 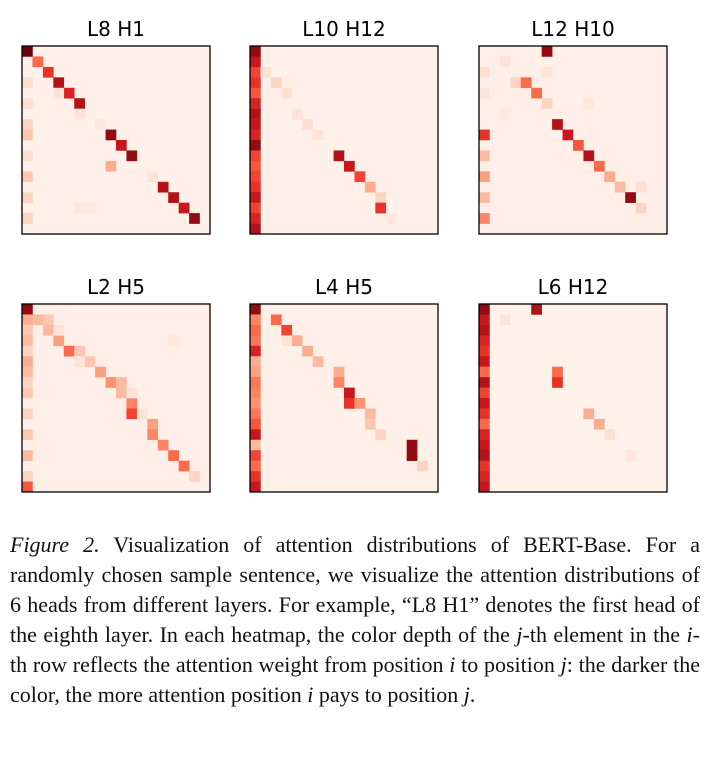 What do you see at coordinates (55, 544) in the screenshot?
I see `caption-label: Figure 2.` at bounding box center [55, 544].